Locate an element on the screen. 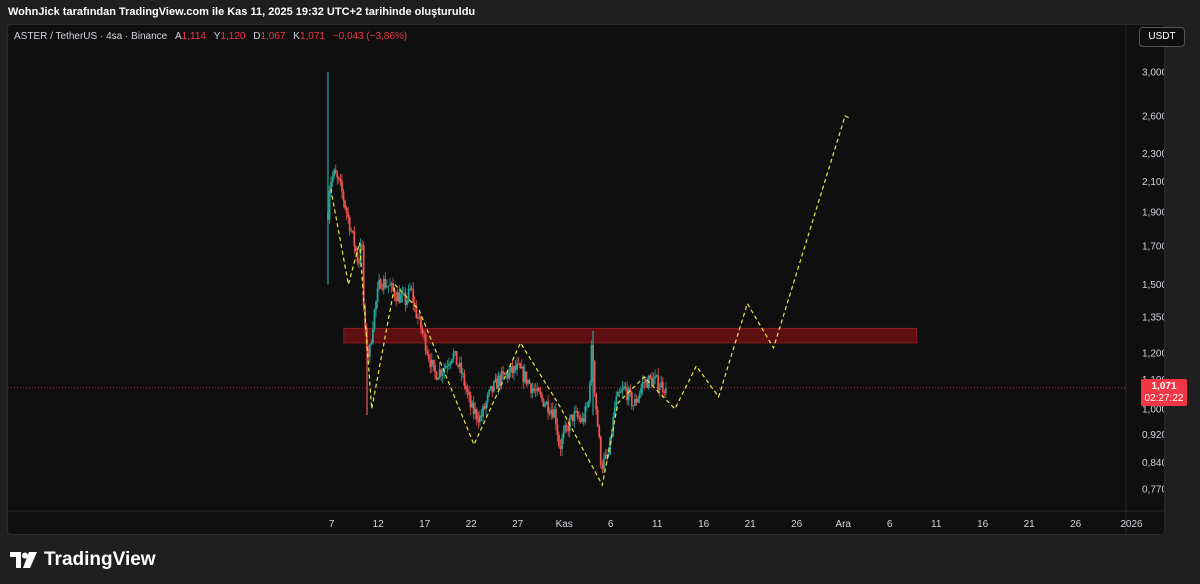 This screenshot has width=1200, height=584. y-tick-label: 0,840 is located at coordinates (1153, 463).